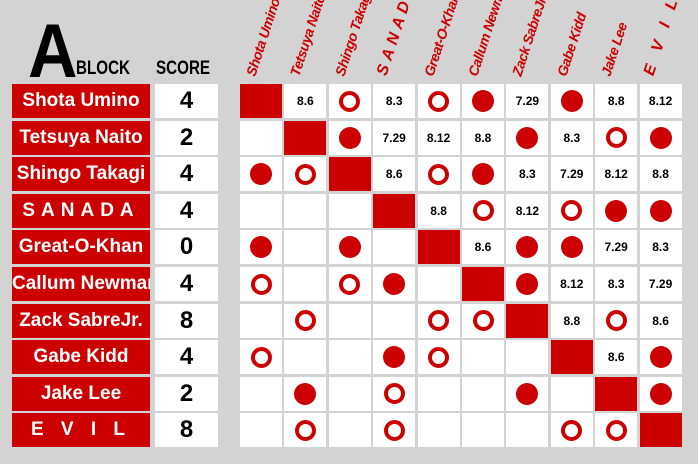  What do you see at coordinates (614, 49) in the screenshot?
I see `column-header-name: Jake Lee` at bounding box center [614, 49].